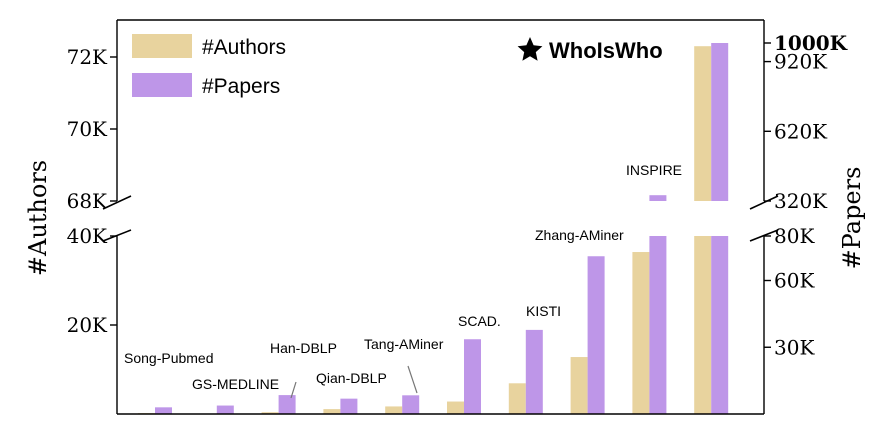 The height and width of the screenshot is (444, 890). What do you see at coordinates (293, 390) in the screenshot?
I see `leader-line-han-dblp` at bounding box center [293, 390].